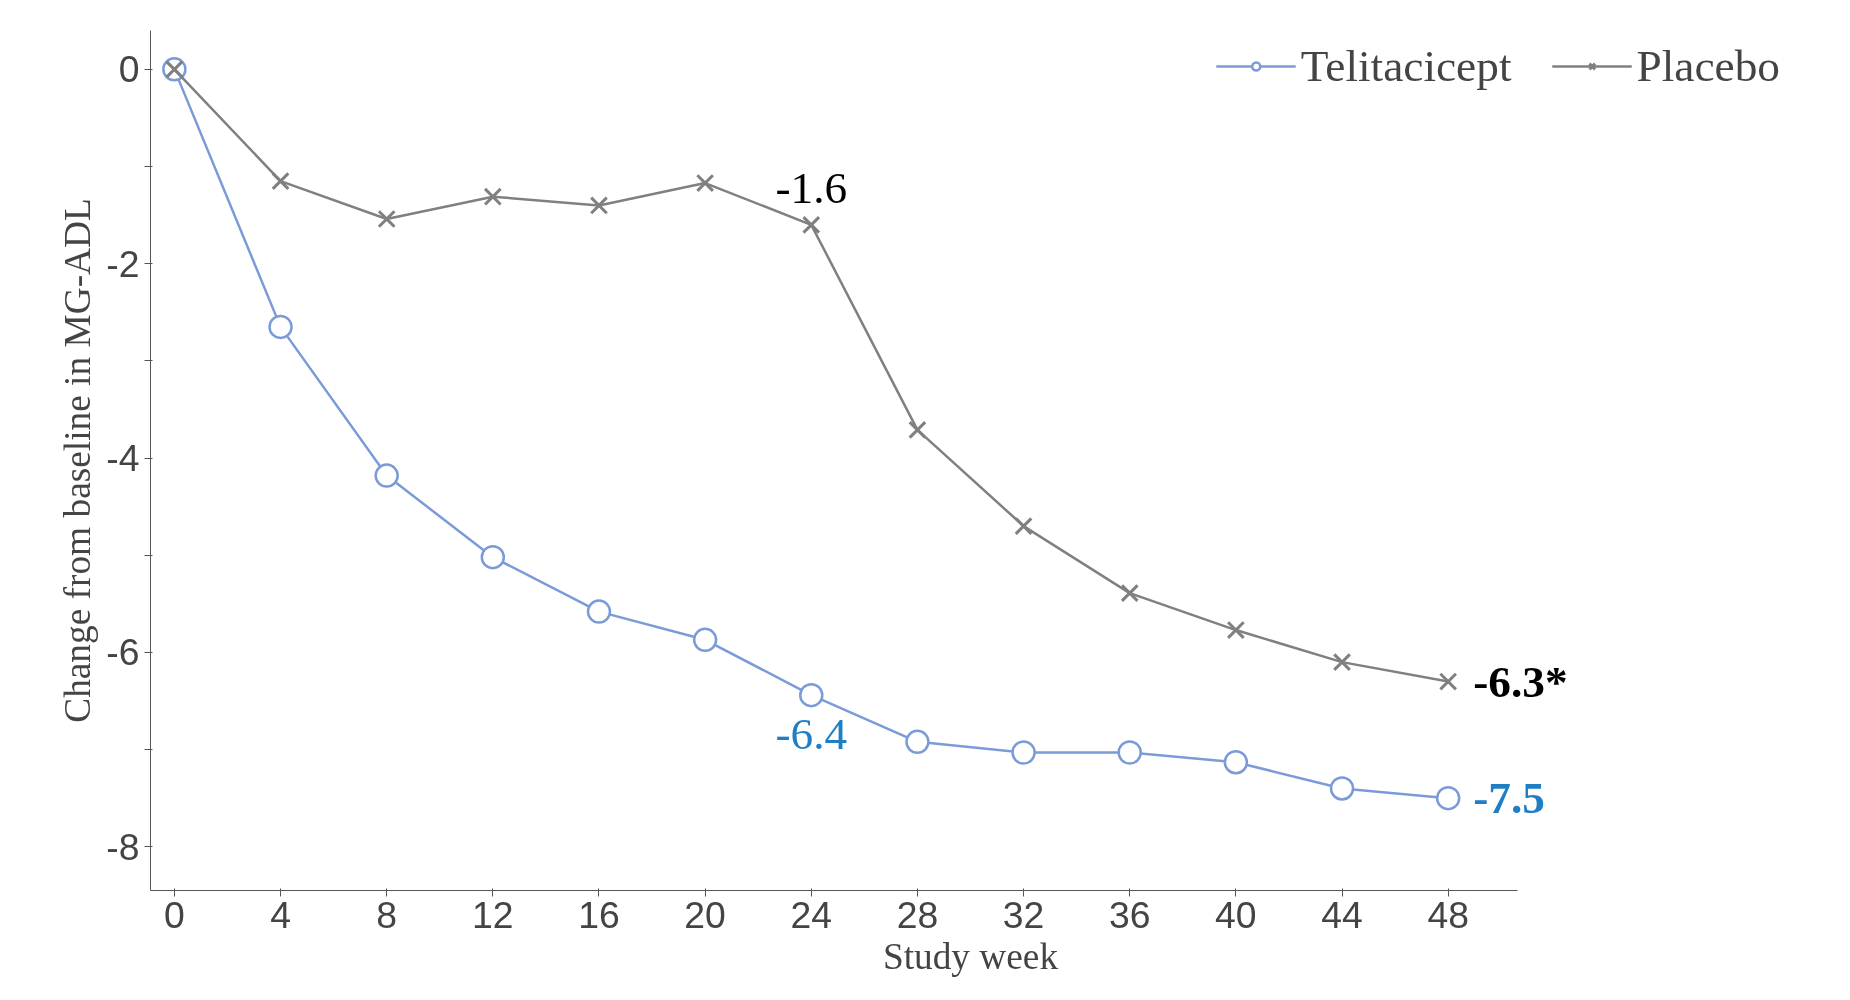  I want to click on x-tick-label: 4, so click(280, 914).